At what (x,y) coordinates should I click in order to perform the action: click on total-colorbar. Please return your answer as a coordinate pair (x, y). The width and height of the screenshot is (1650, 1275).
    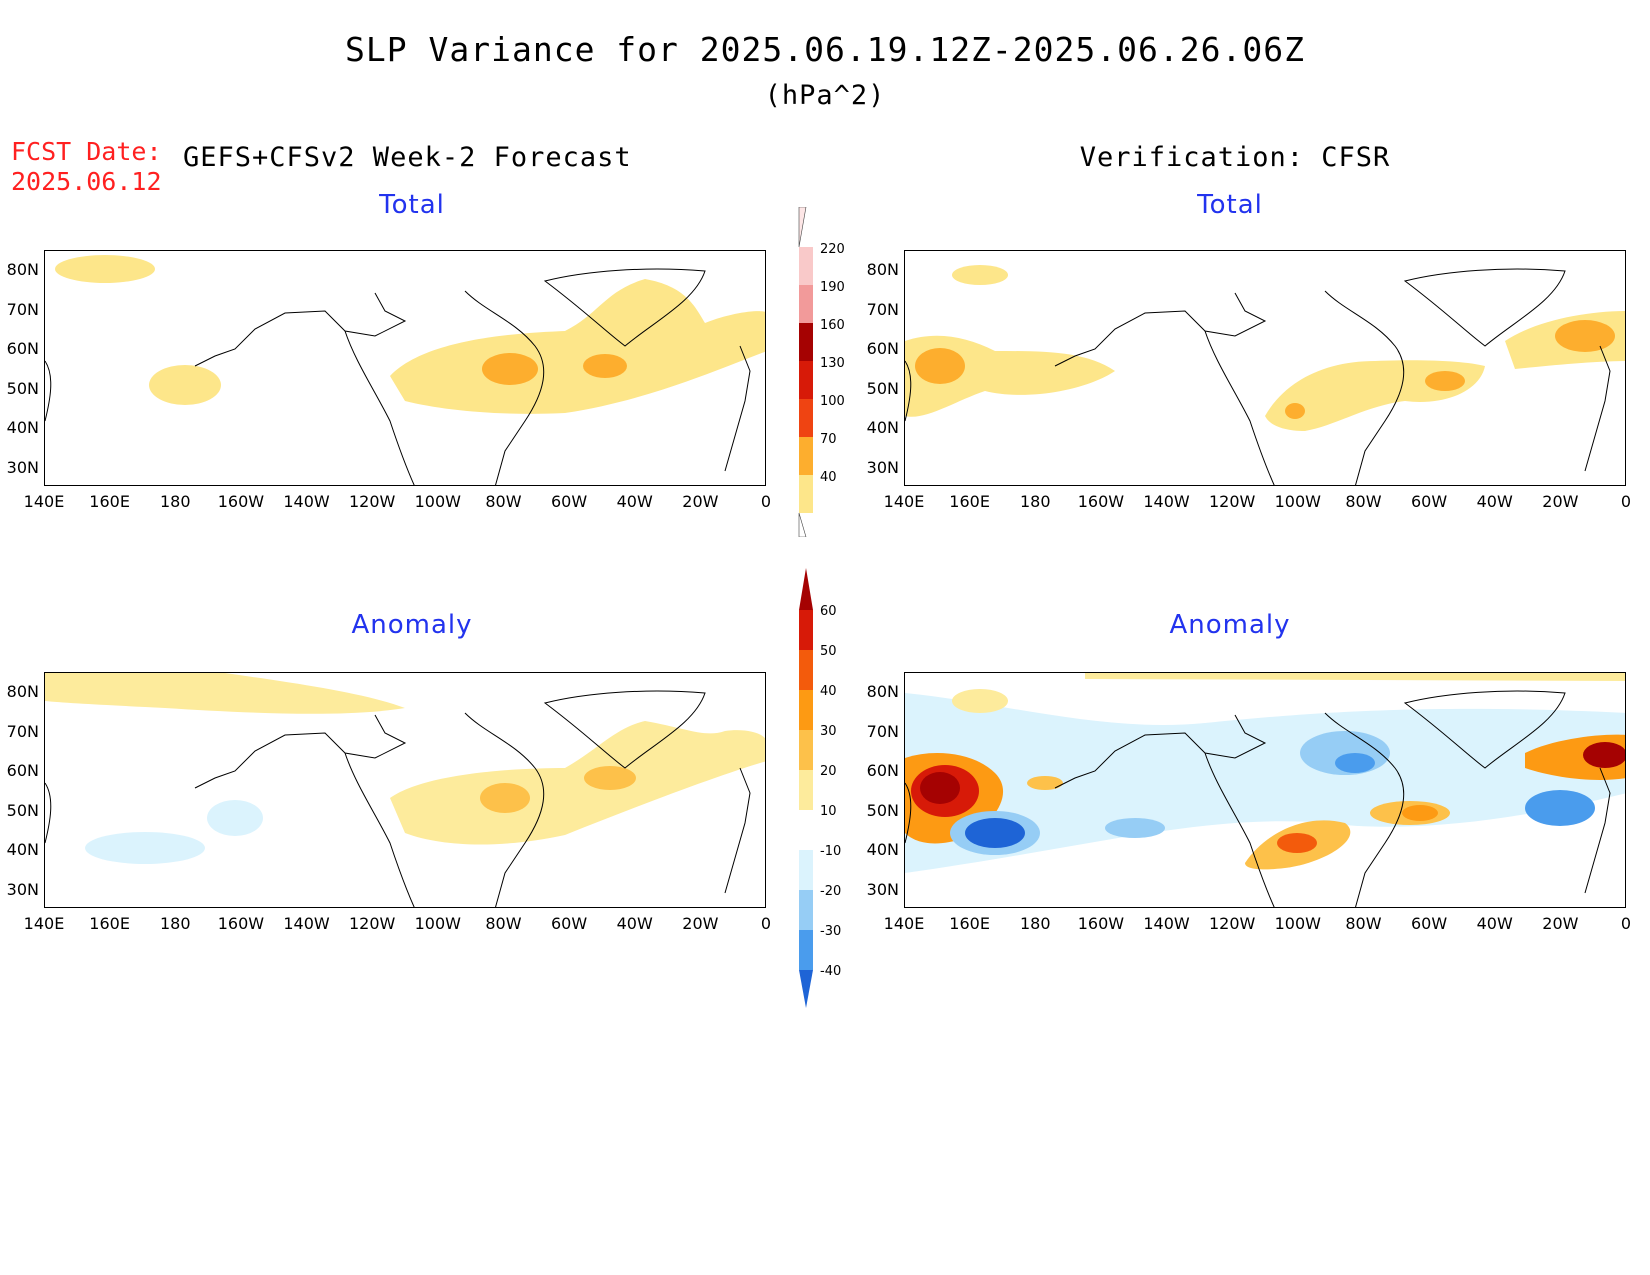
    Looking at the image, I should click on (805, 372).